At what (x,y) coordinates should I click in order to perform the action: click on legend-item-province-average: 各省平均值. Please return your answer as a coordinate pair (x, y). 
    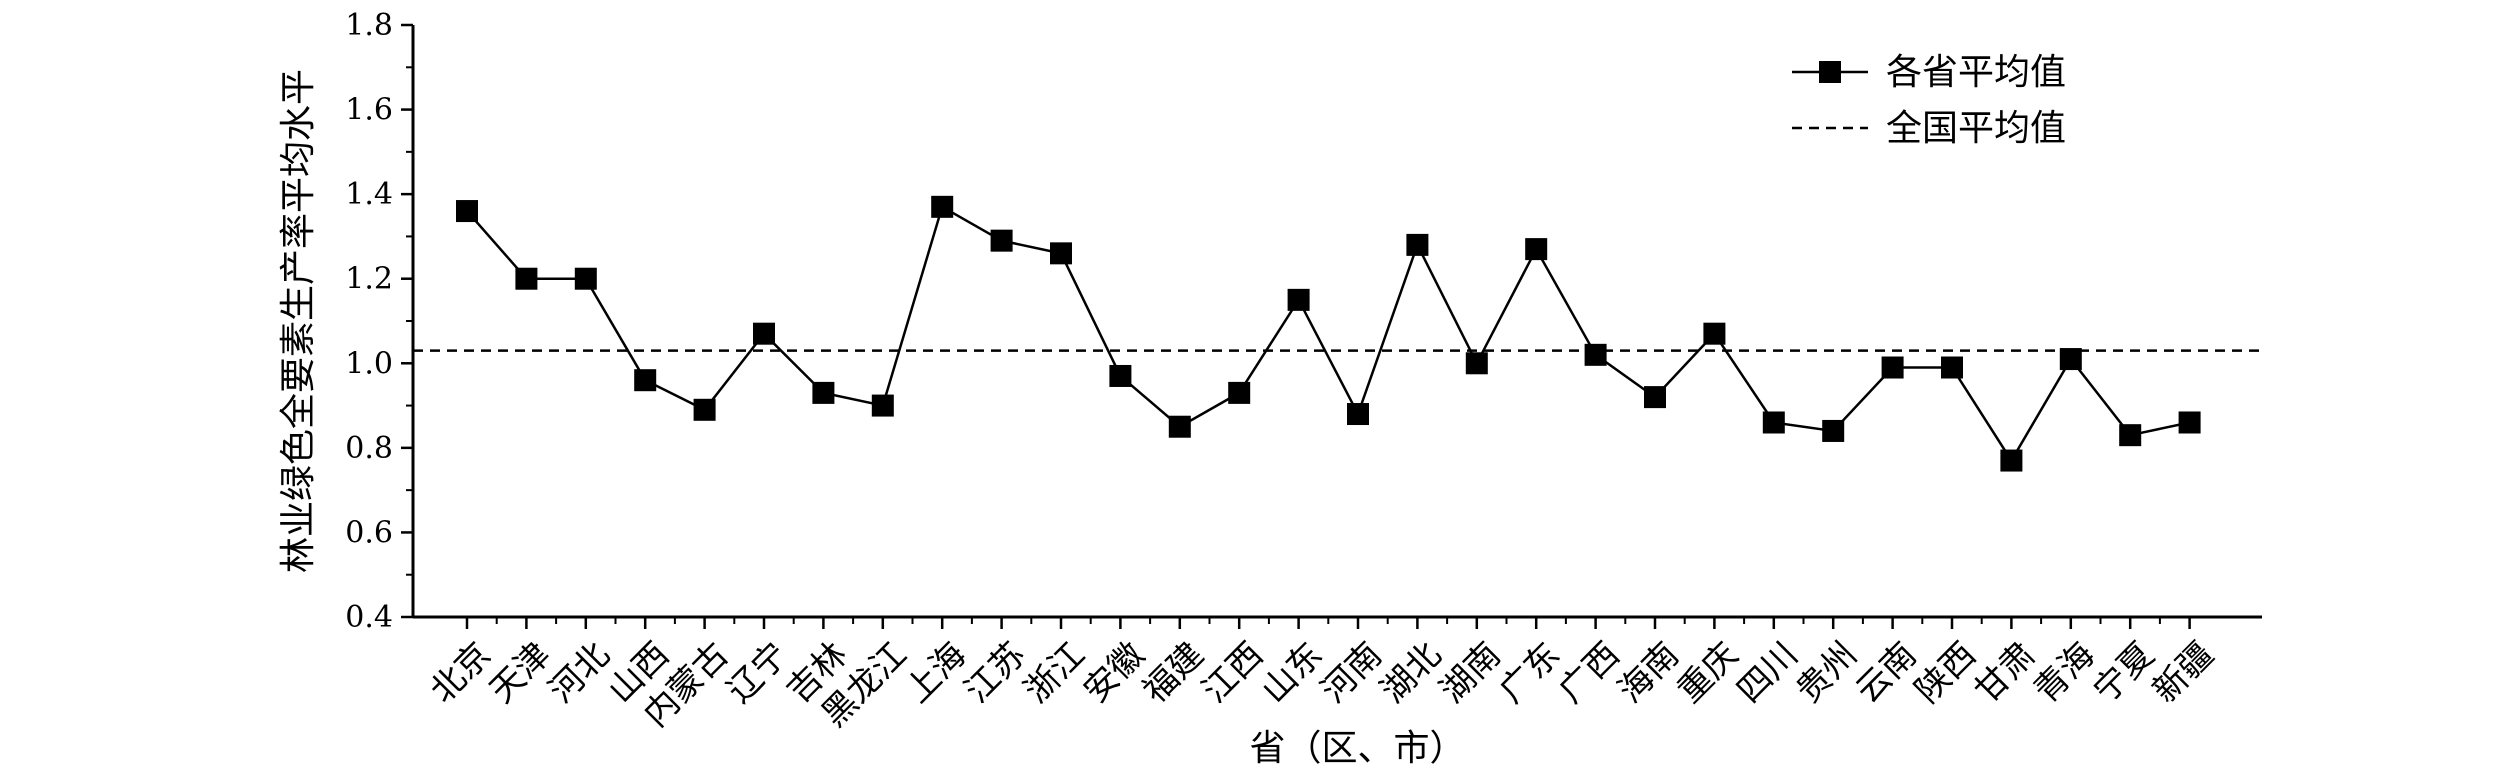
    Looking at the image, I should click on (1929, 72).